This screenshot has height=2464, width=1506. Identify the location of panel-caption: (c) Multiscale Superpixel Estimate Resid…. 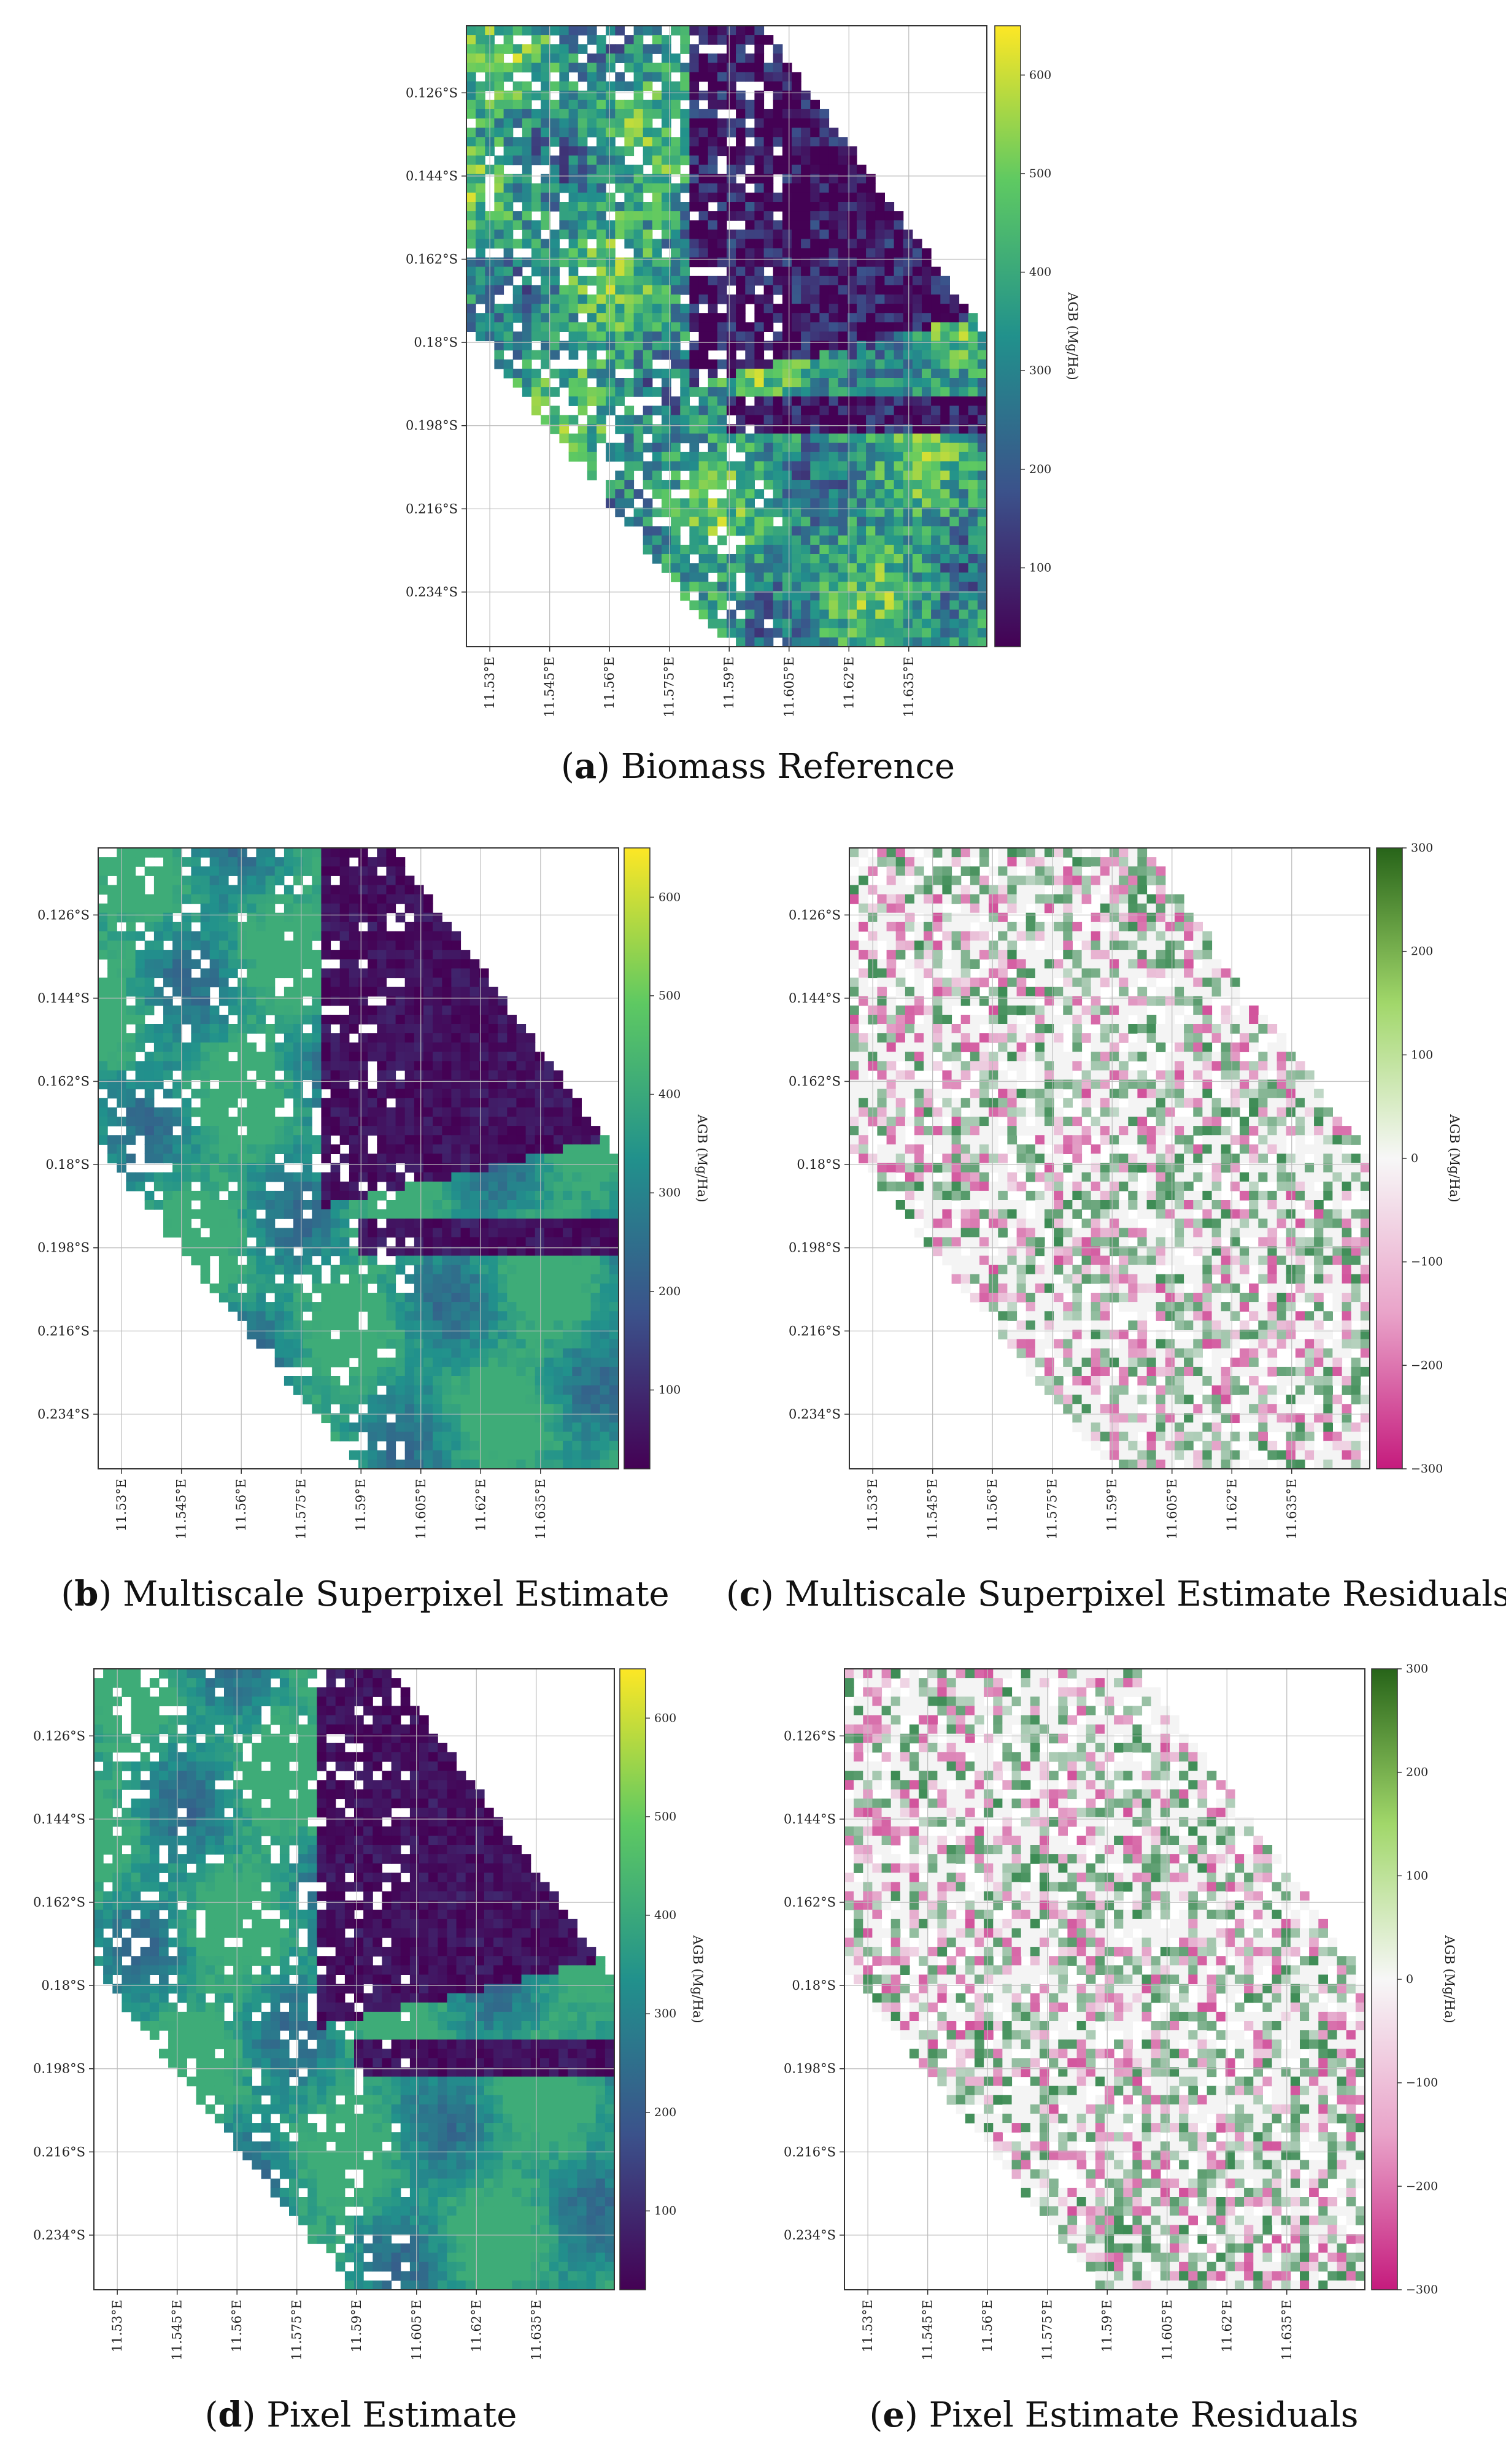
(1116, 1594).